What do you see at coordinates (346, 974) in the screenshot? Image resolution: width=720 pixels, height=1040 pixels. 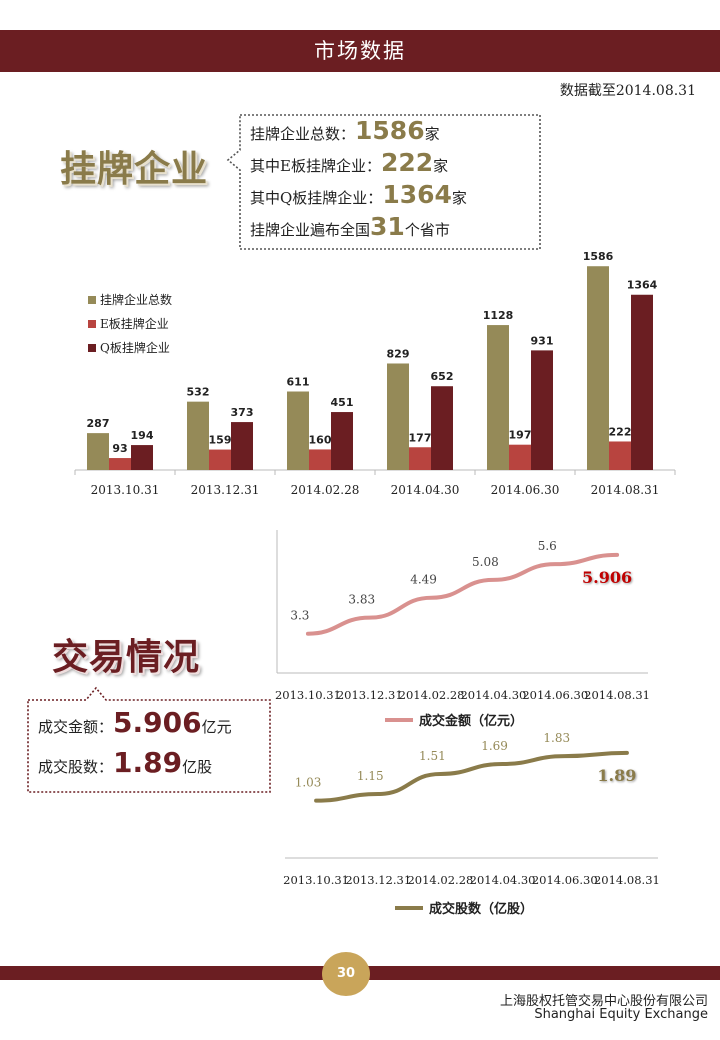 I see `page-number: 30` at bounding box center [346, 974].